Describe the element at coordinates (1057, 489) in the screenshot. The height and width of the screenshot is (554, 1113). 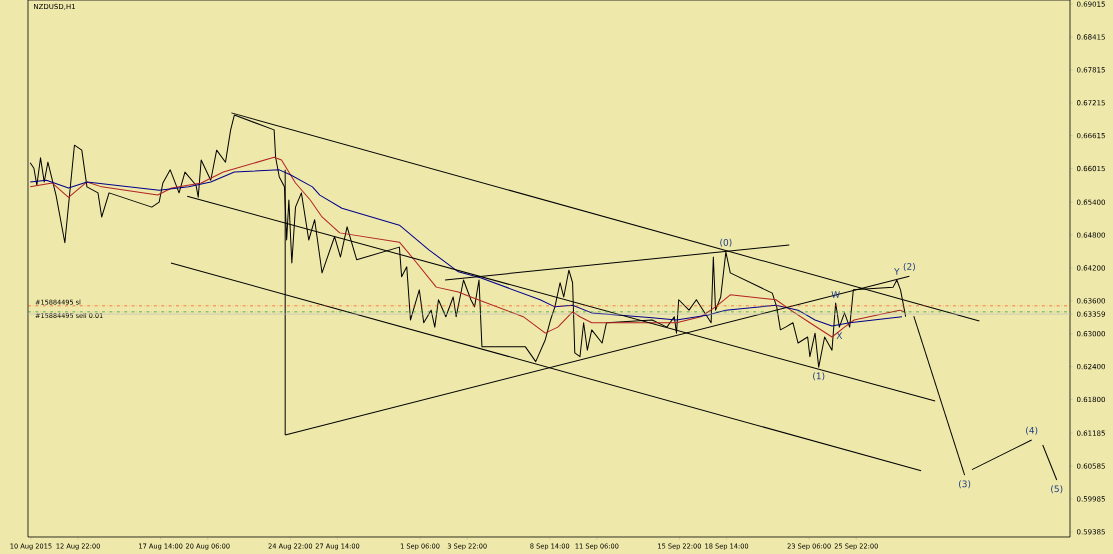
I see `annotation: (5)` at that location.